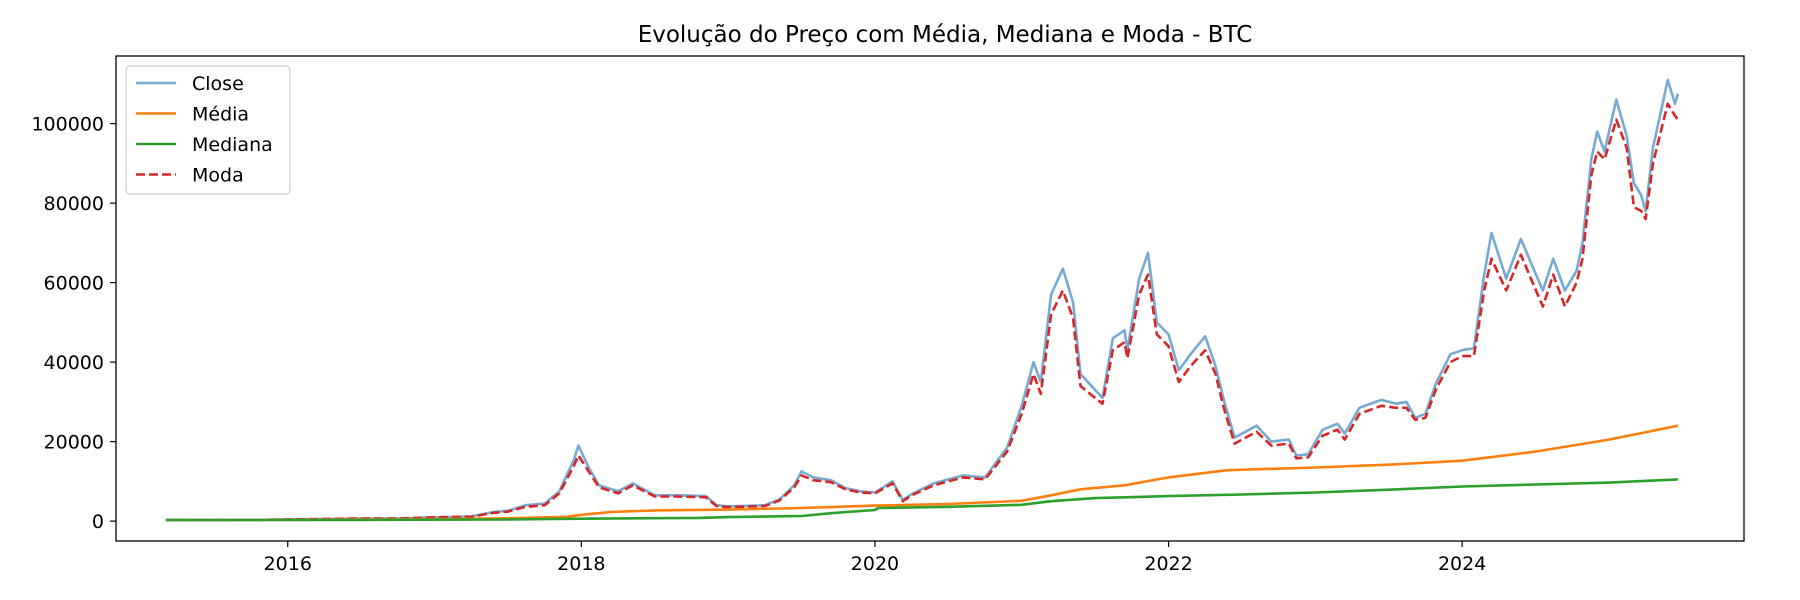 Image resolution: width=1800 pixels, height=600 pixels. Describe the element at coordinates (74, 363) in the screenshot. I see `y-tick-label: 40000` at that location.